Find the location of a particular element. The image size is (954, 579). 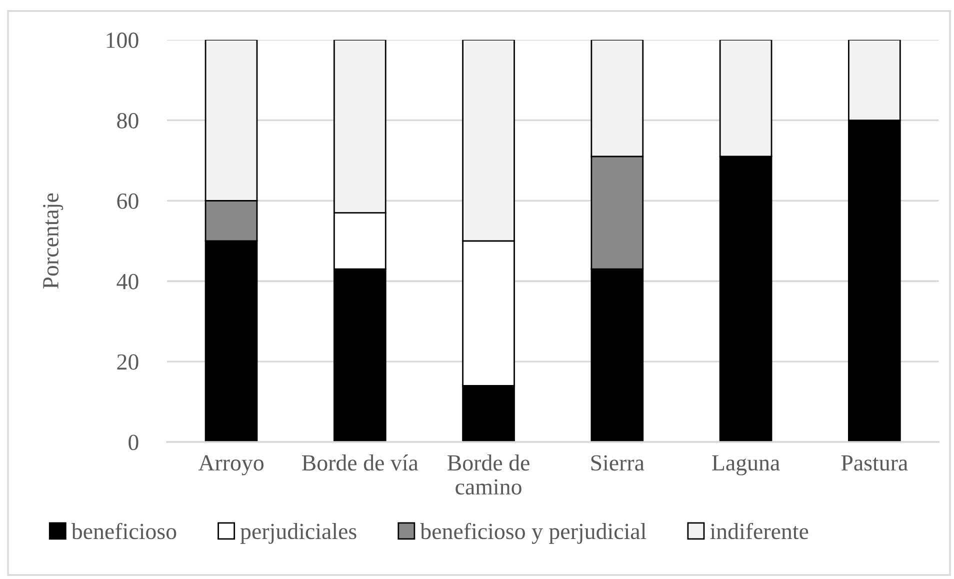

y-tick-label: 0 is located at coordinates (133, 442).